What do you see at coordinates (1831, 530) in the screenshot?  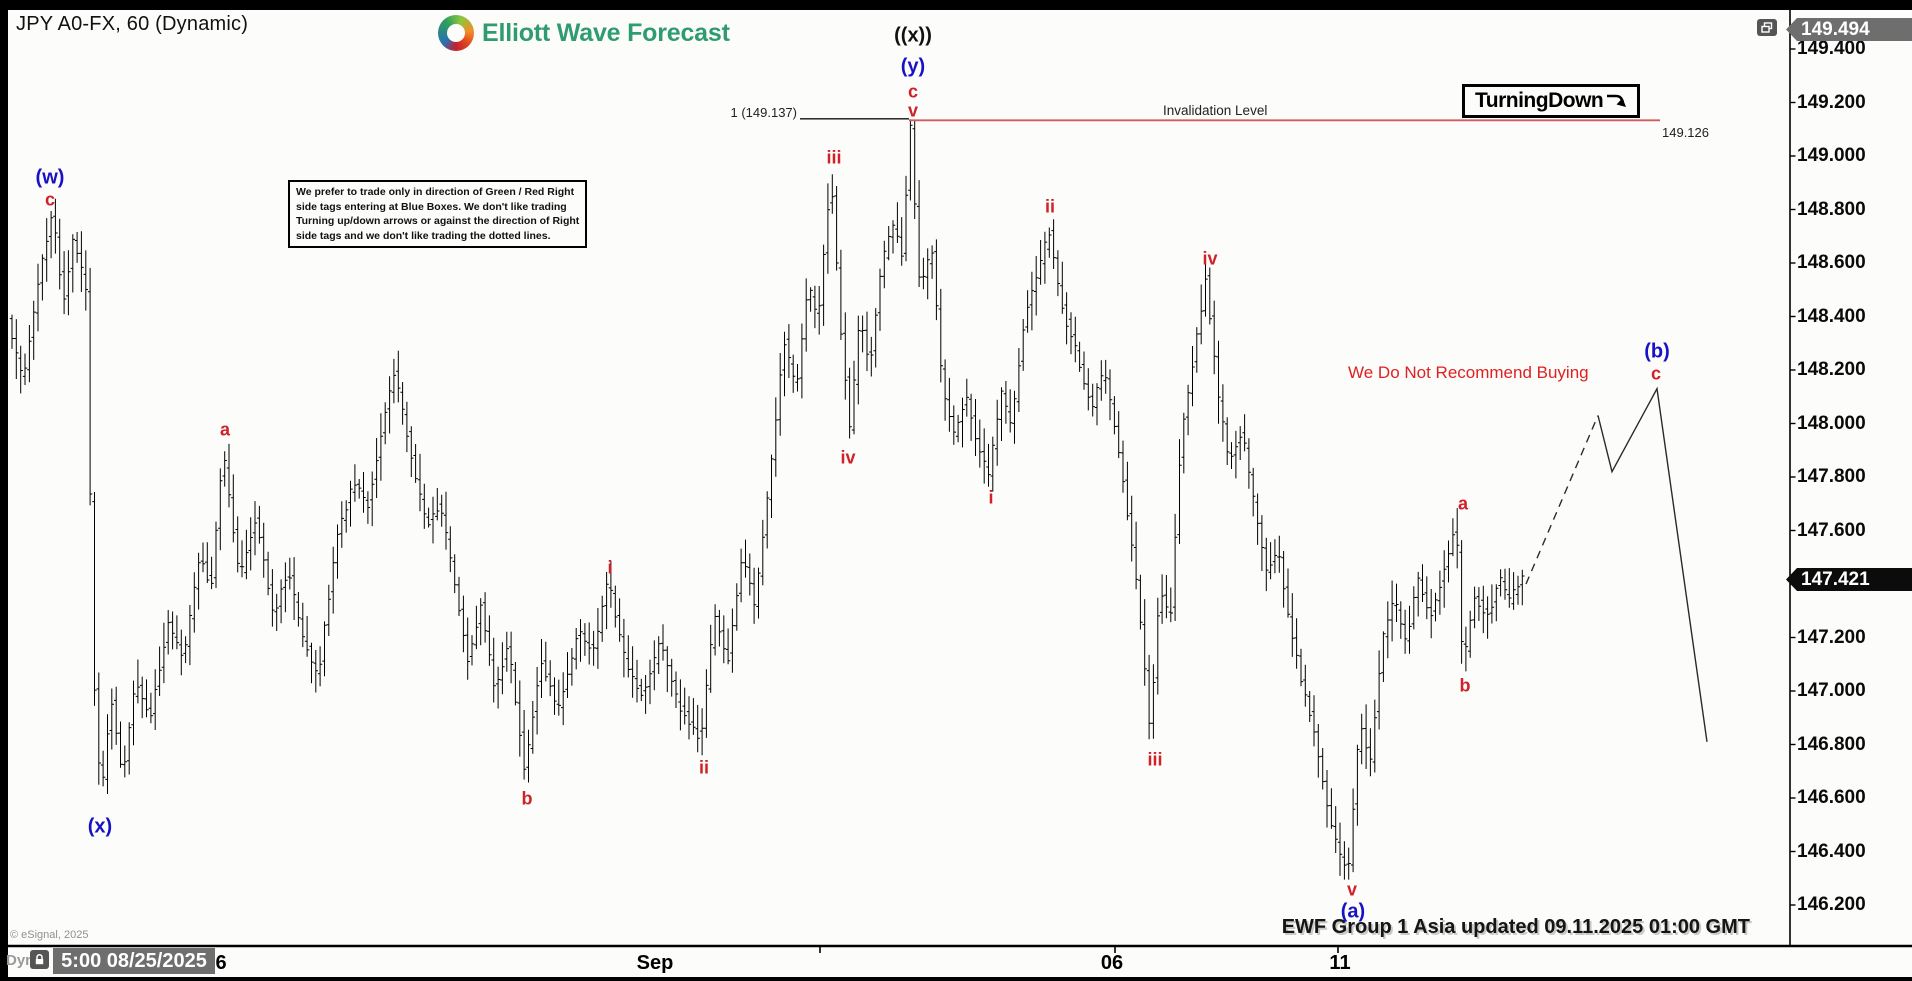 I see `price-axis-label: 147.600` at bounding box center [1831, 530].